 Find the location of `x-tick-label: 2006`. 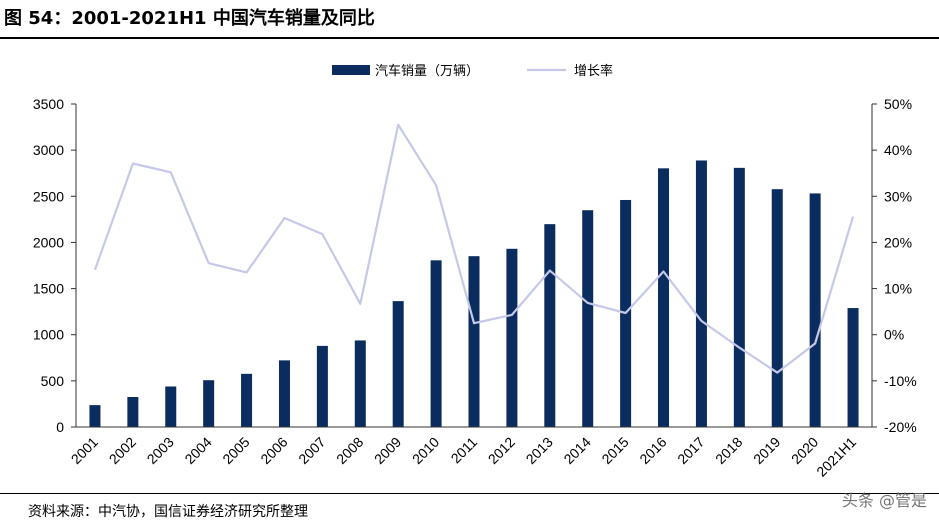

x-tick-label: 2006 is located at coordinates (273, 450).